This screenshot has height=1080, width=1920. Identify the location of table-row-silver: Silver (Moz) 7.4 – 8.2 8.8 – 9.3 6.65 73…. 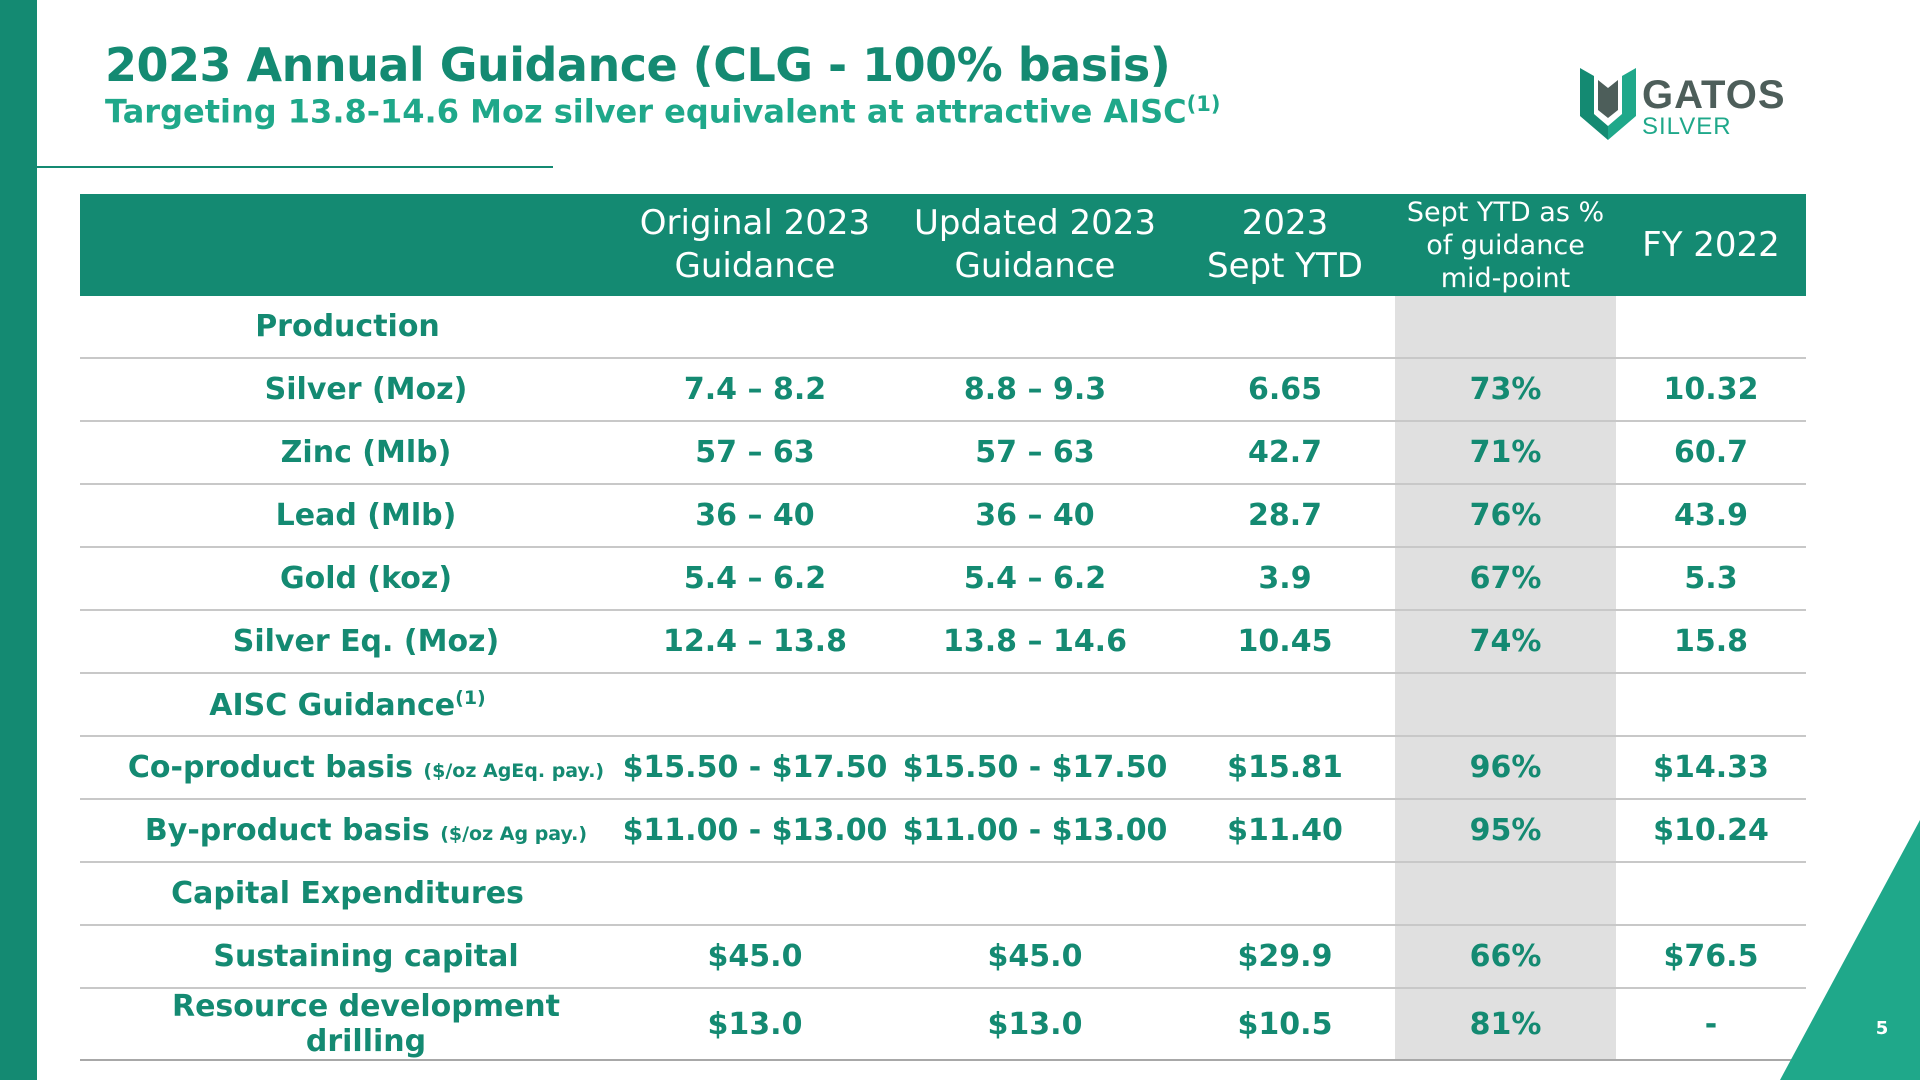
(943, 390).